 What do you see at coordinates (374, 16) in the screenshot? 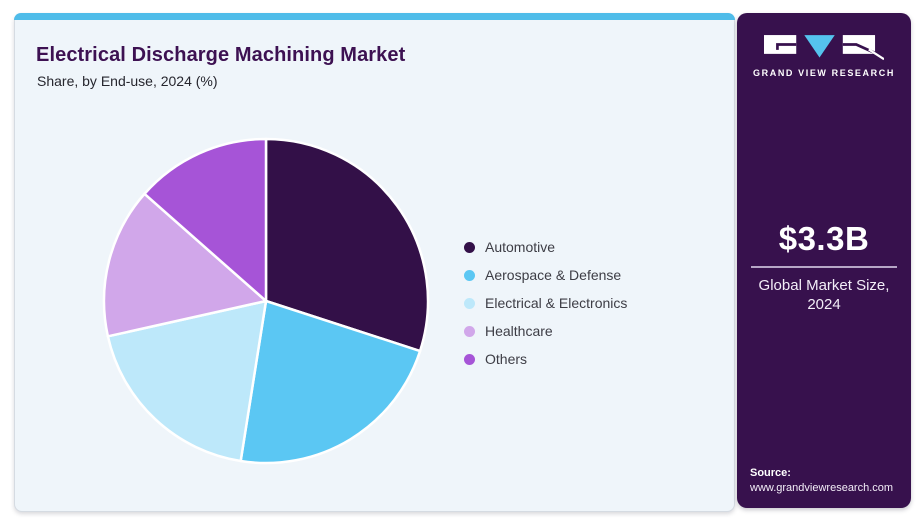
I see `card-top-accent-bar` at bounding box center [374, 16].